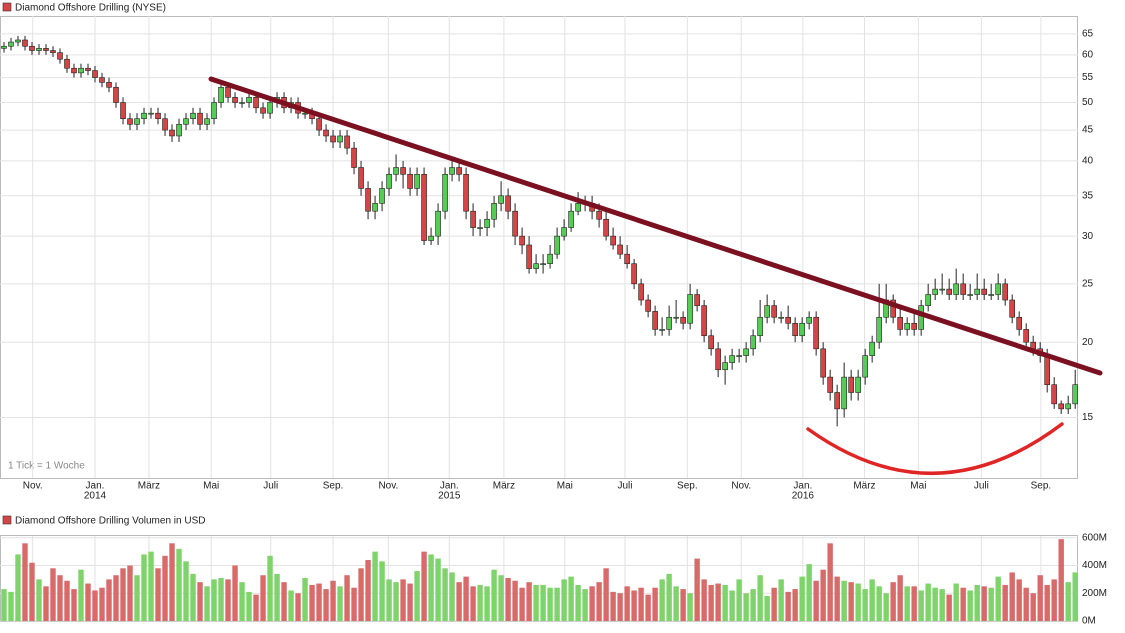  I want to click on y-tick-label: 55, so click(1088, 77).